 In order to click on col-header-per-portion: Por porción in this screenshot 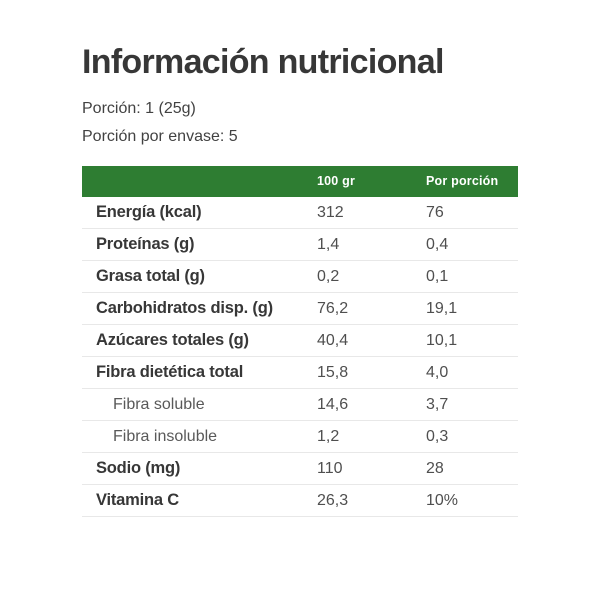, I will do `click(472, 181)`.